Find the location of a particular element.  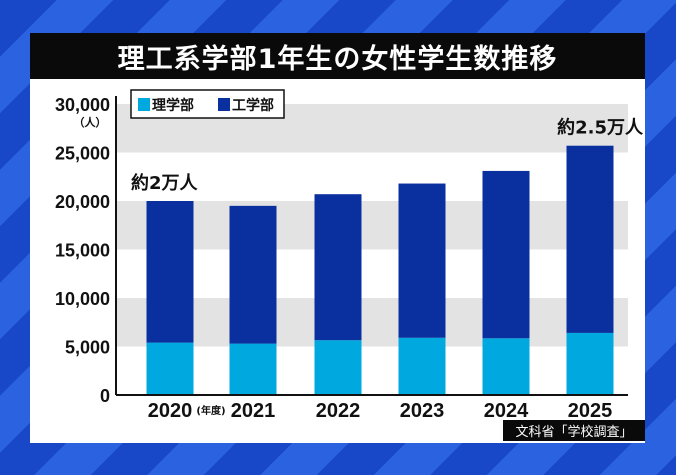

bar-science-2022 is located at coordinates (338, 367).